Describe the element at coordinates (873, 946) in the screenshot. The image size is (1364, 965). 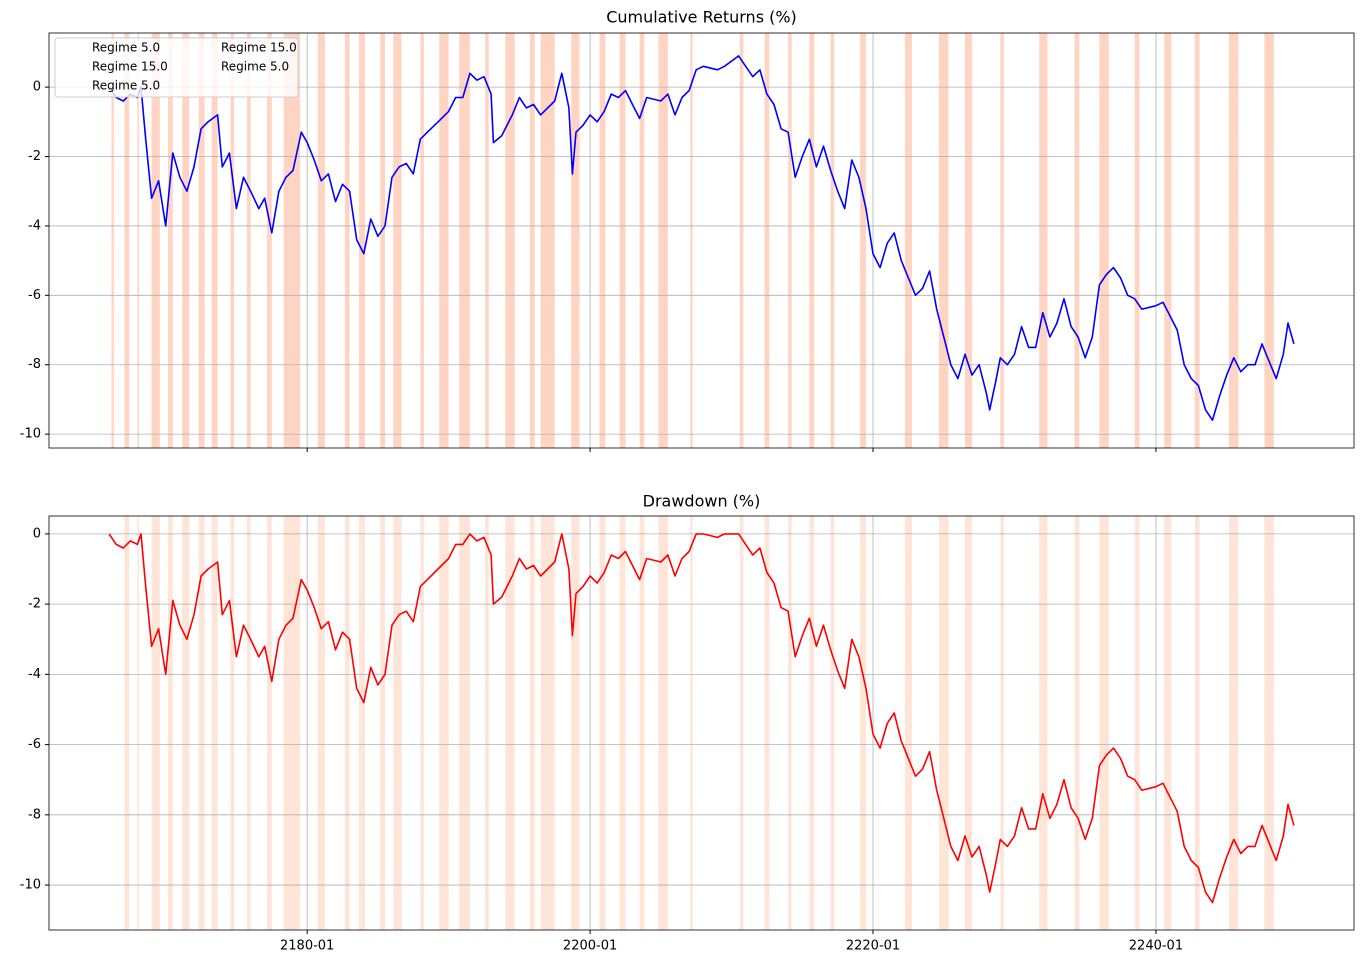
I see `x-tick-label: 2220-01` at that location.